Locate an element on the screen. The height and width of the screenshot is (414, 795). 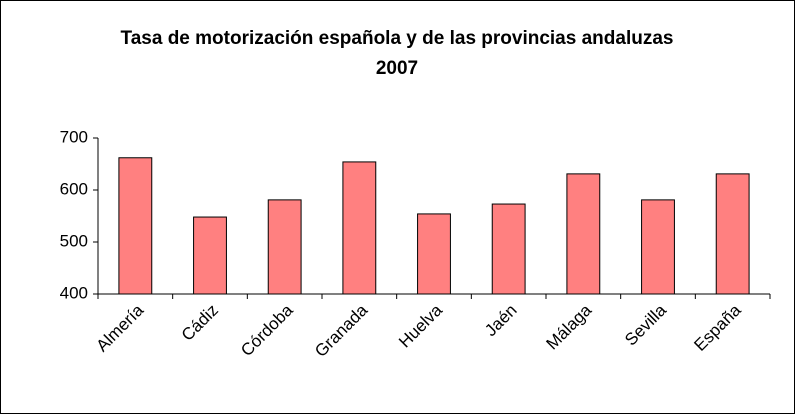
x-tick-label: Málaga is located at coordinates (568, 326).